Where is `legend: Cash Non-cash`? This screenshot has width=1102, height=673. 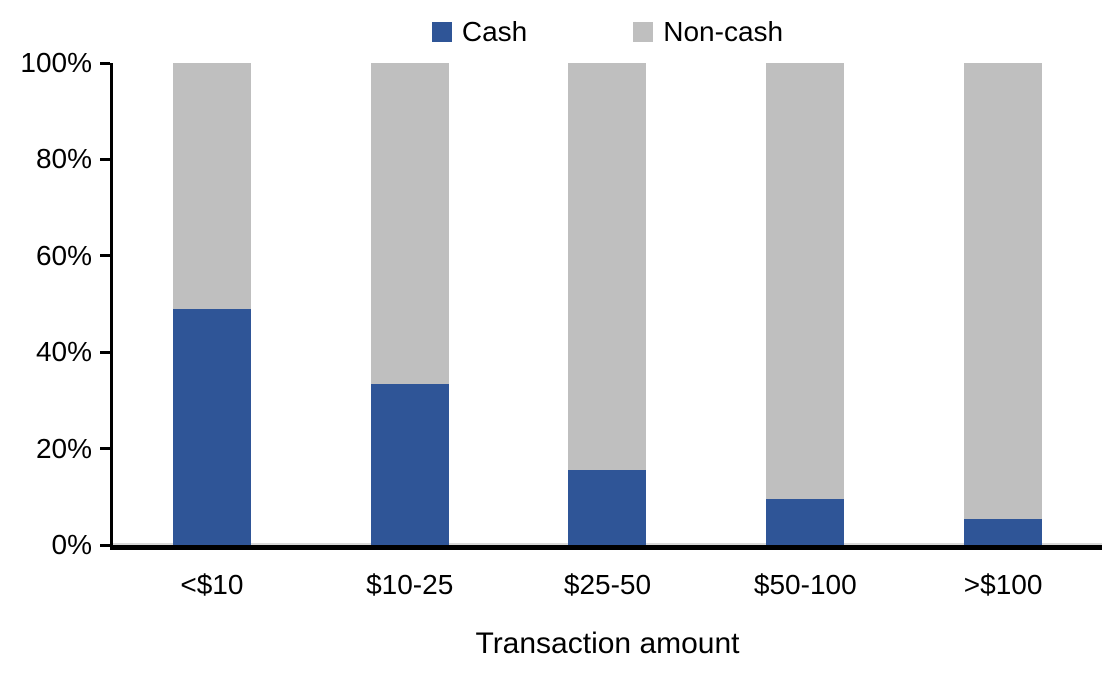
legend: Cash Non-cash is located at coordinates (607, 32).